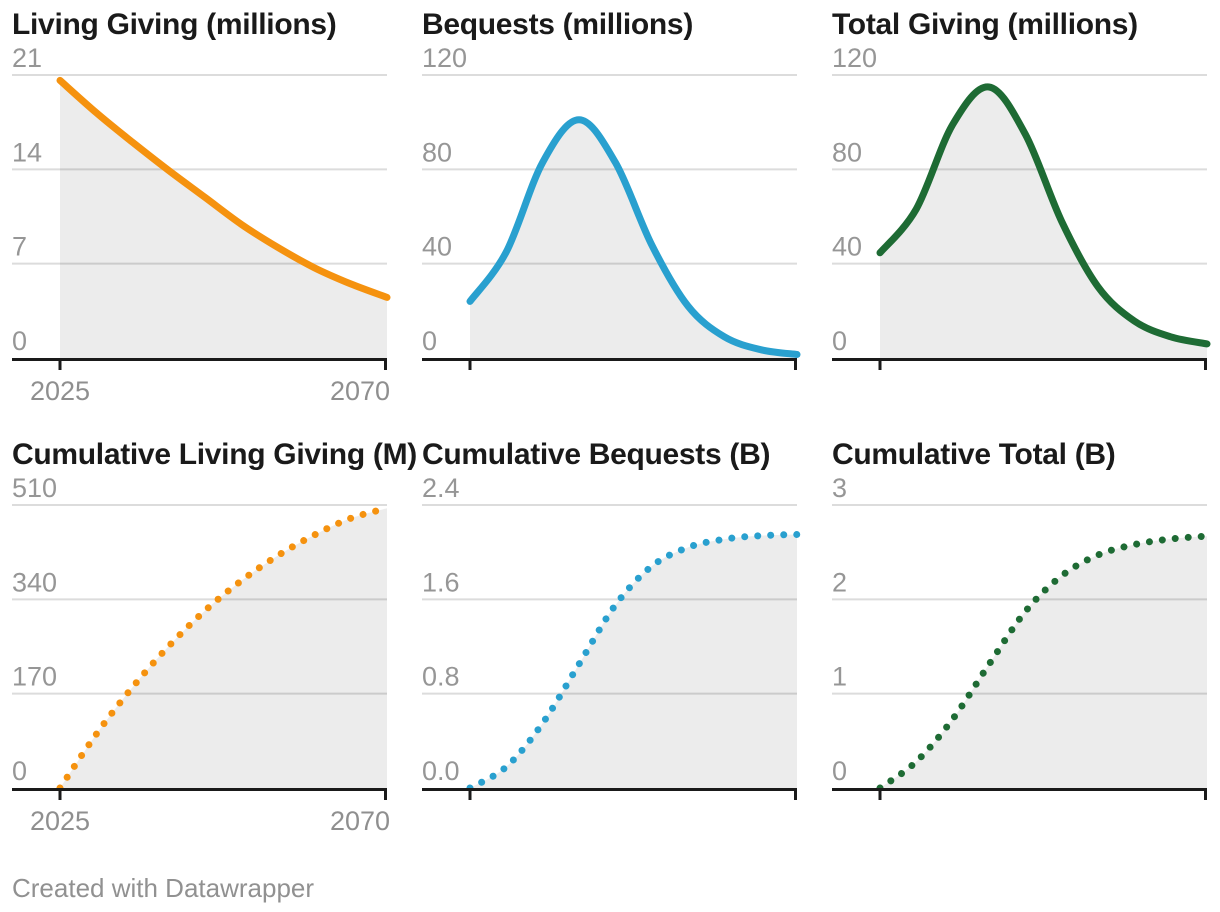  What do you see at coordinates (441, 488) in the screenshot?
I see `y-tick-label: 2.4` at bounding box center [441, 488].